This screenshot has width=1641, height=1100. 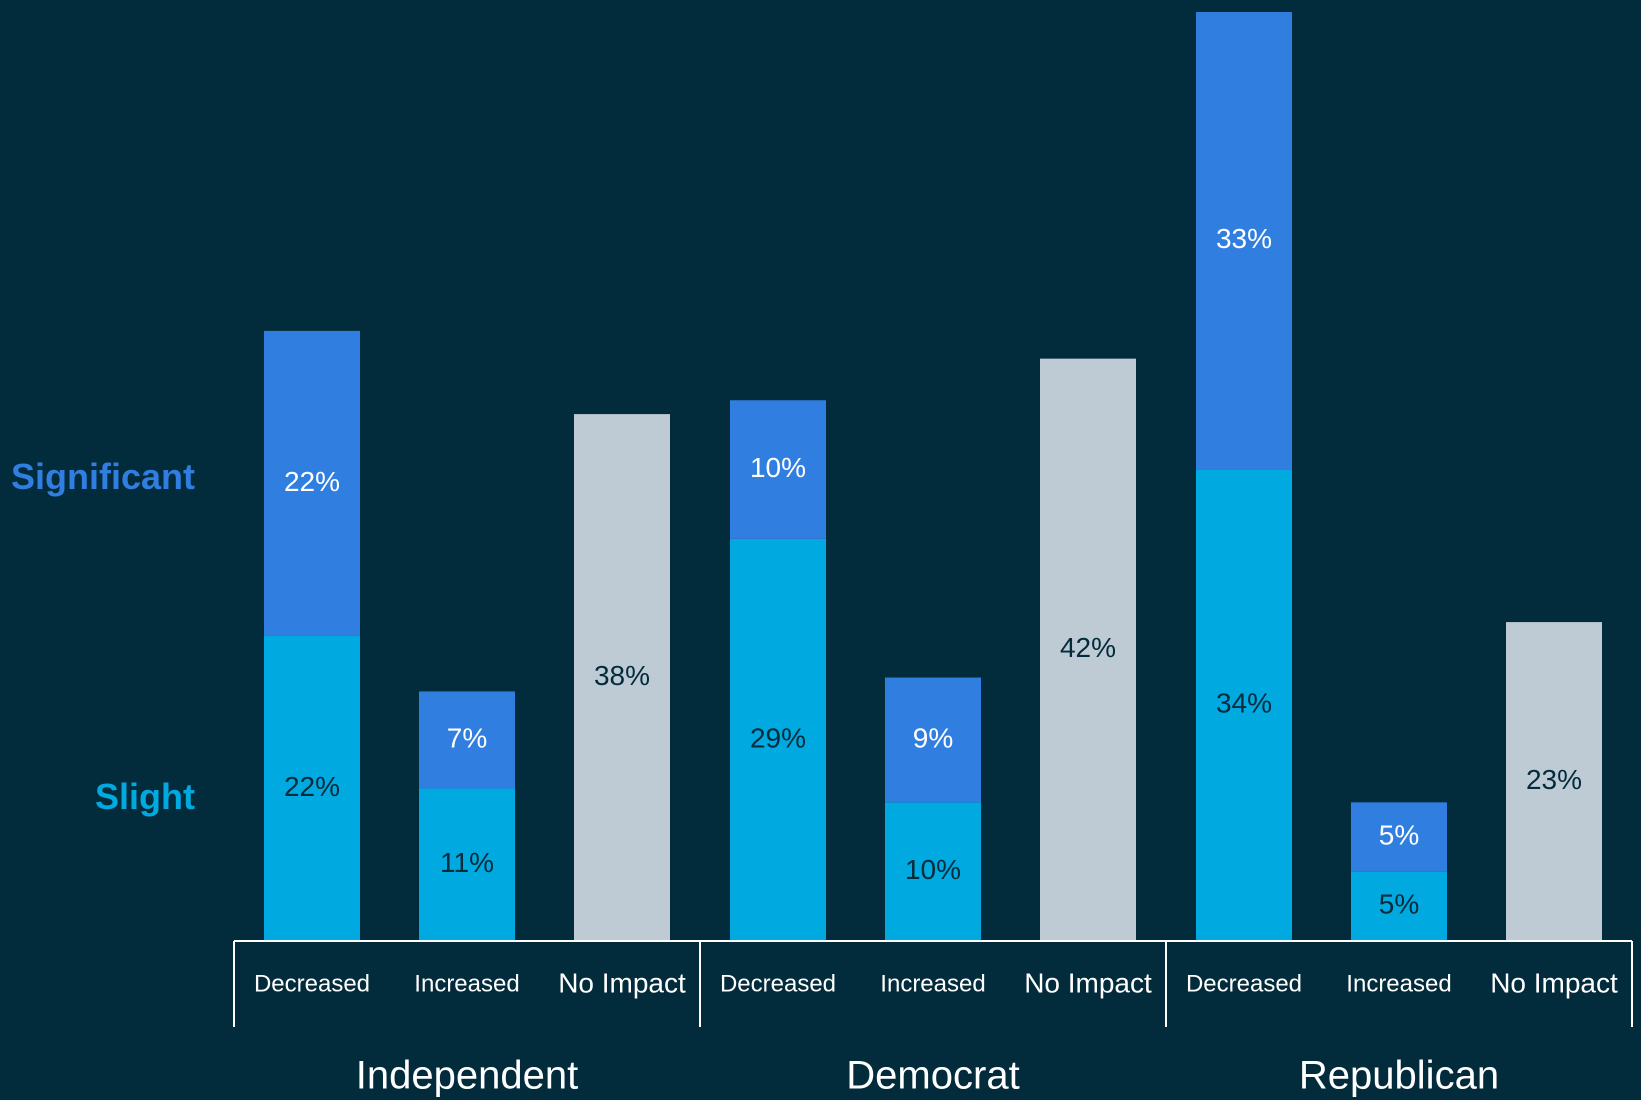 What do you see at coordinates (1399, 834) in the screenshot?
I see `data-label-significant: 5%` at bounding box center [1399, 834].